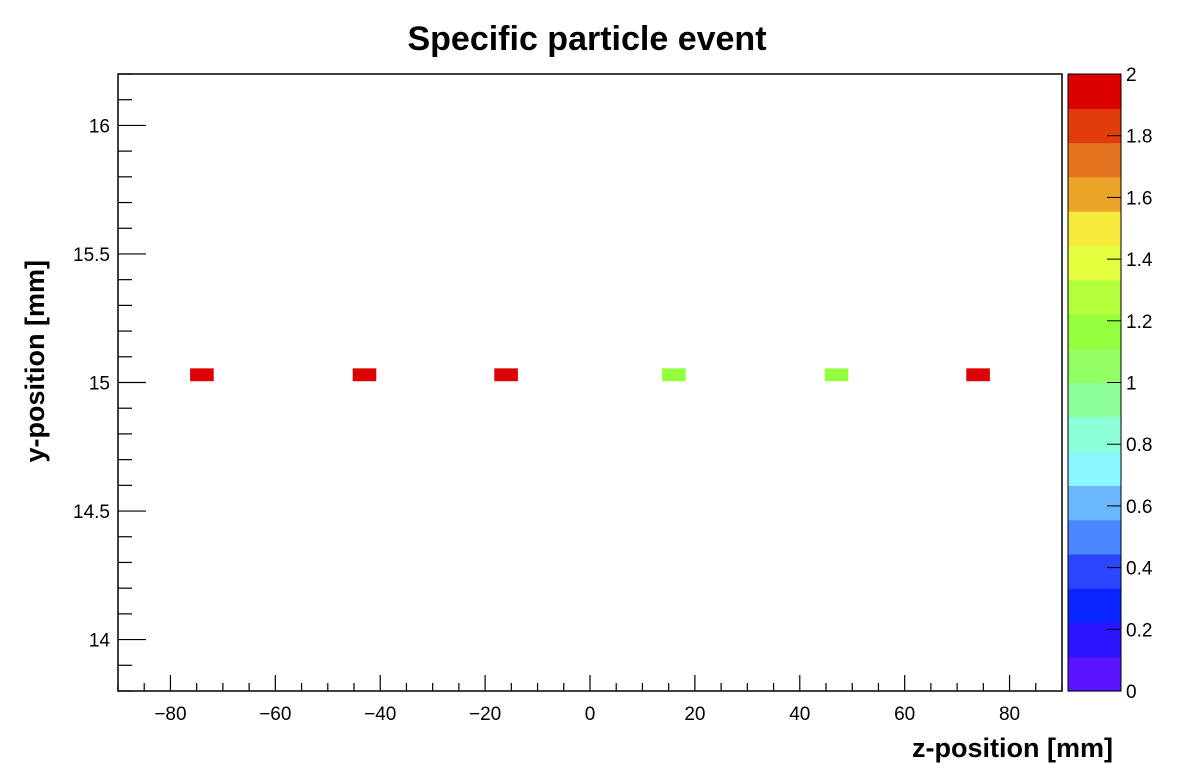 This screenshot has width=1181, height=768. I want to click on x-tick-label: 60, so click(904, 714).